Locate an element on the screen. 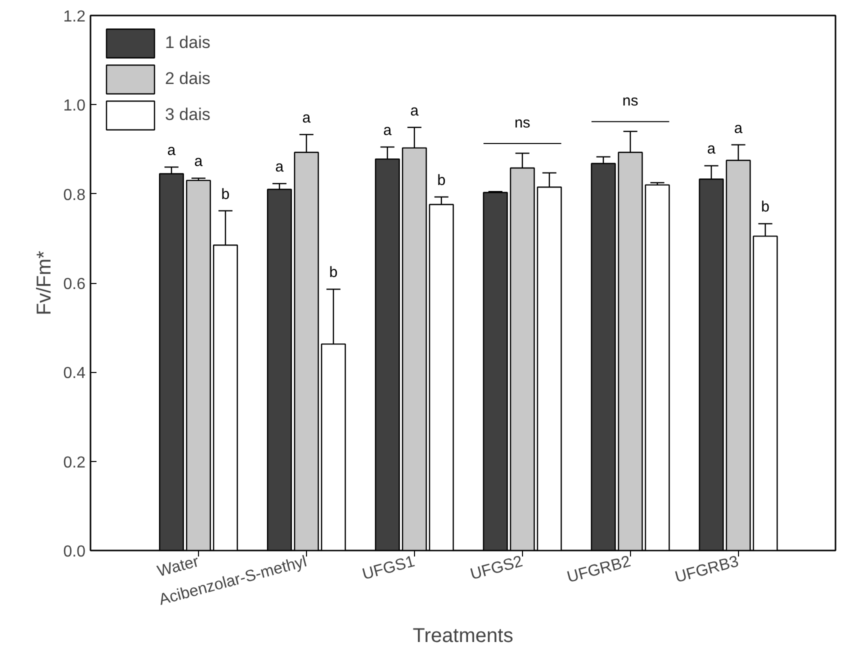 The image size is (849, 657). y-axis-title: Fv/Fm* is located at coordinates (44, 283).